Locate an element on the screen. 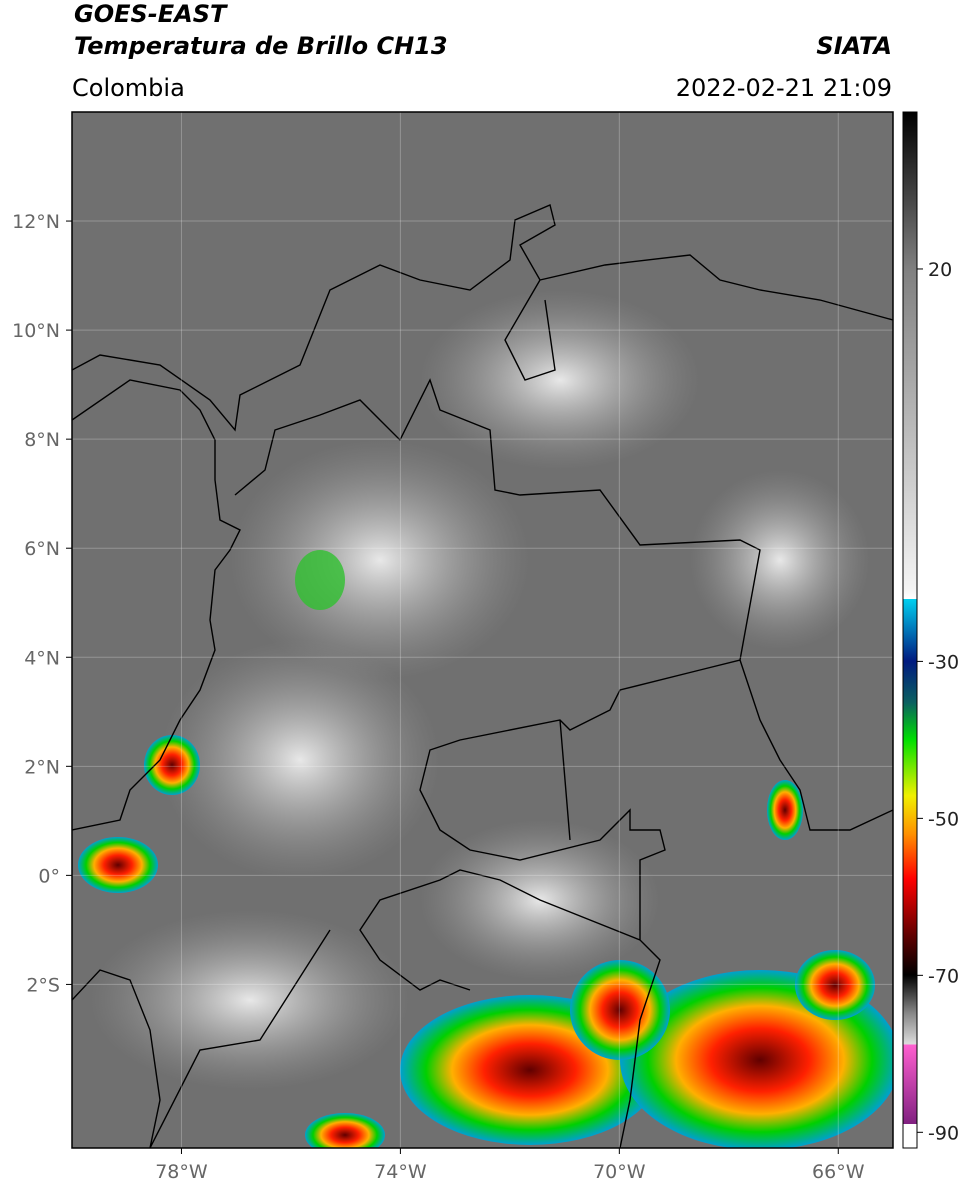 Image resolution: width=966 pixels, height=1190 pixels. y-tick-label: 2°N is located at coordinates (42, 767).